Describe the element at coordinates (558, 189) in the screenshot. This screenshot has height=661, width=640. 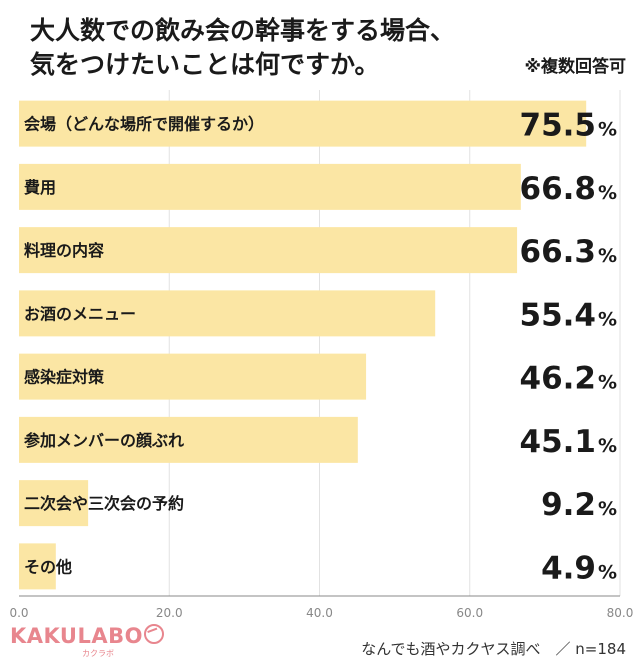
I see `value-label: 66.8` at that location.